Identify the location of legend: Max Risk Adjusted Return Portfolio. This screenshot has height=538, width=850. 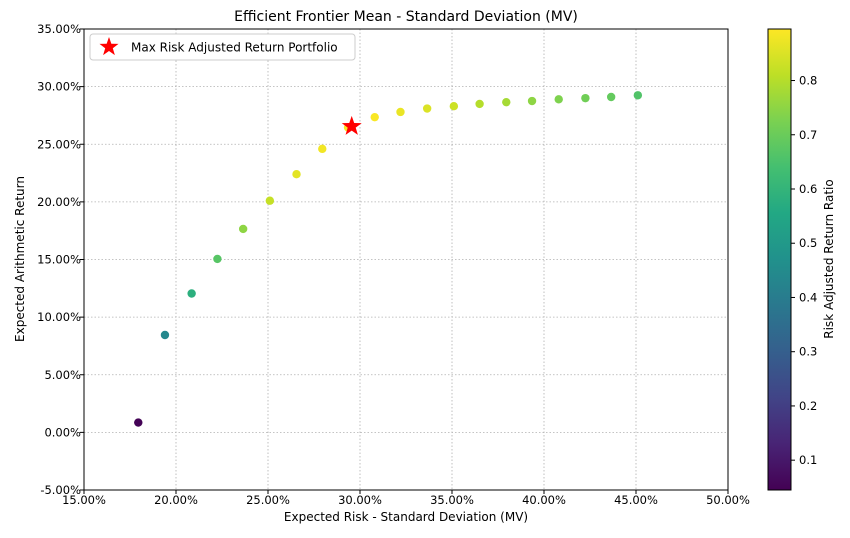
(222, 47).